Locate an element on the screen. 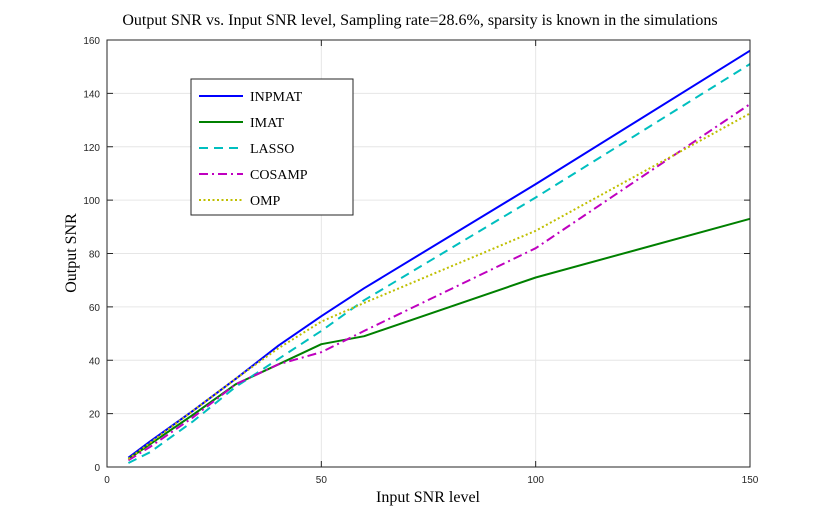 Image resolution: width=830 pixels, height=525 pixels. y-axis-label: Output SNR is located at coordinates (71, 253).